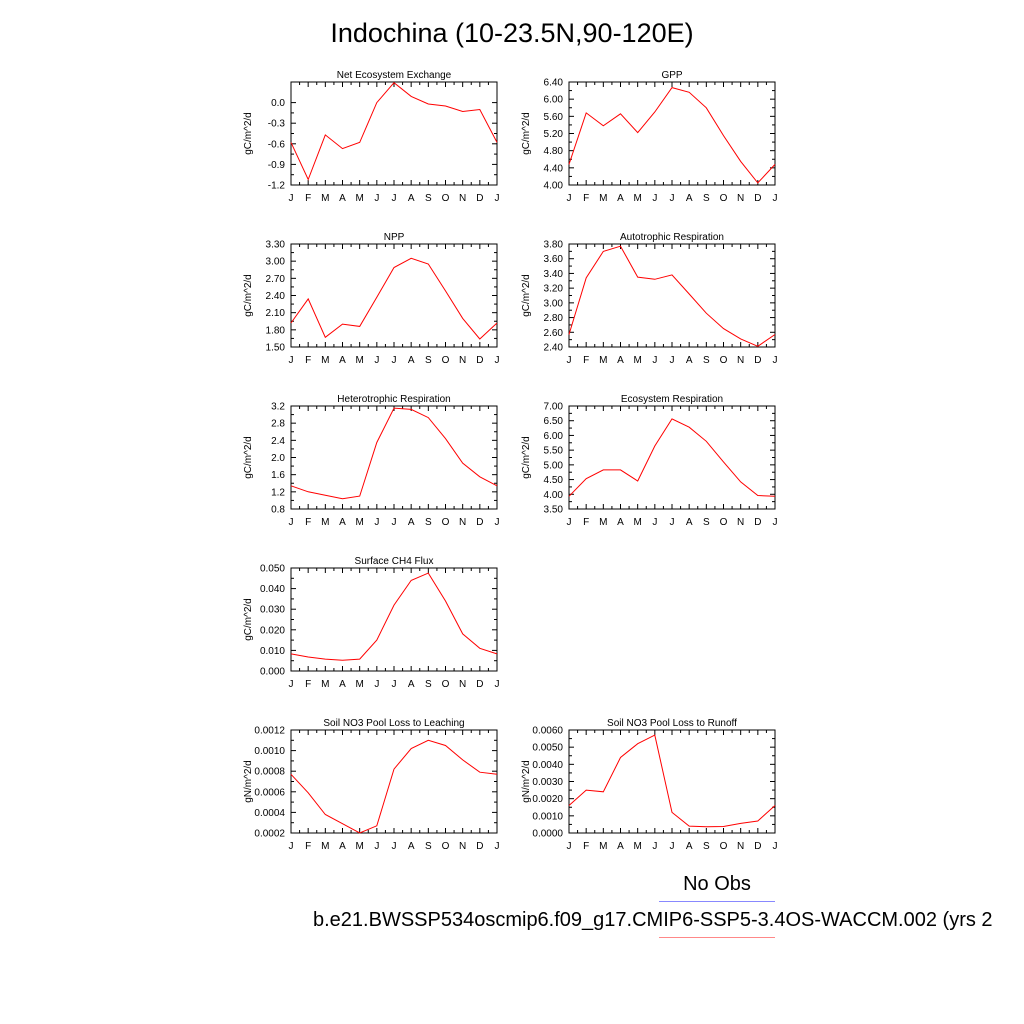 This screenshot has width=1024, height=1024. Describe the element at coordinates (272, 630) in the screenshot. I see `y-tick-label: 0.020` at that location.